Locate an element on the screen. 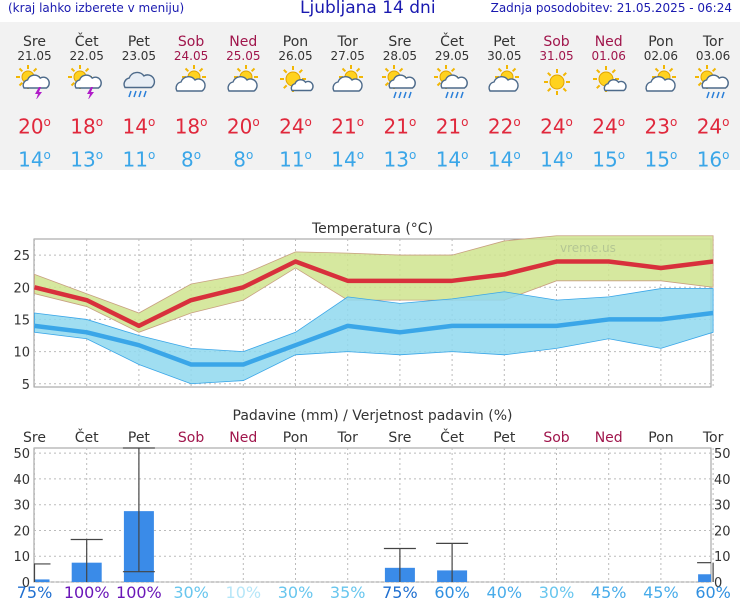 The height and width of the screenshot is (600, 740). y-tick-label-right: 20 is located at coordinates (722, 531).